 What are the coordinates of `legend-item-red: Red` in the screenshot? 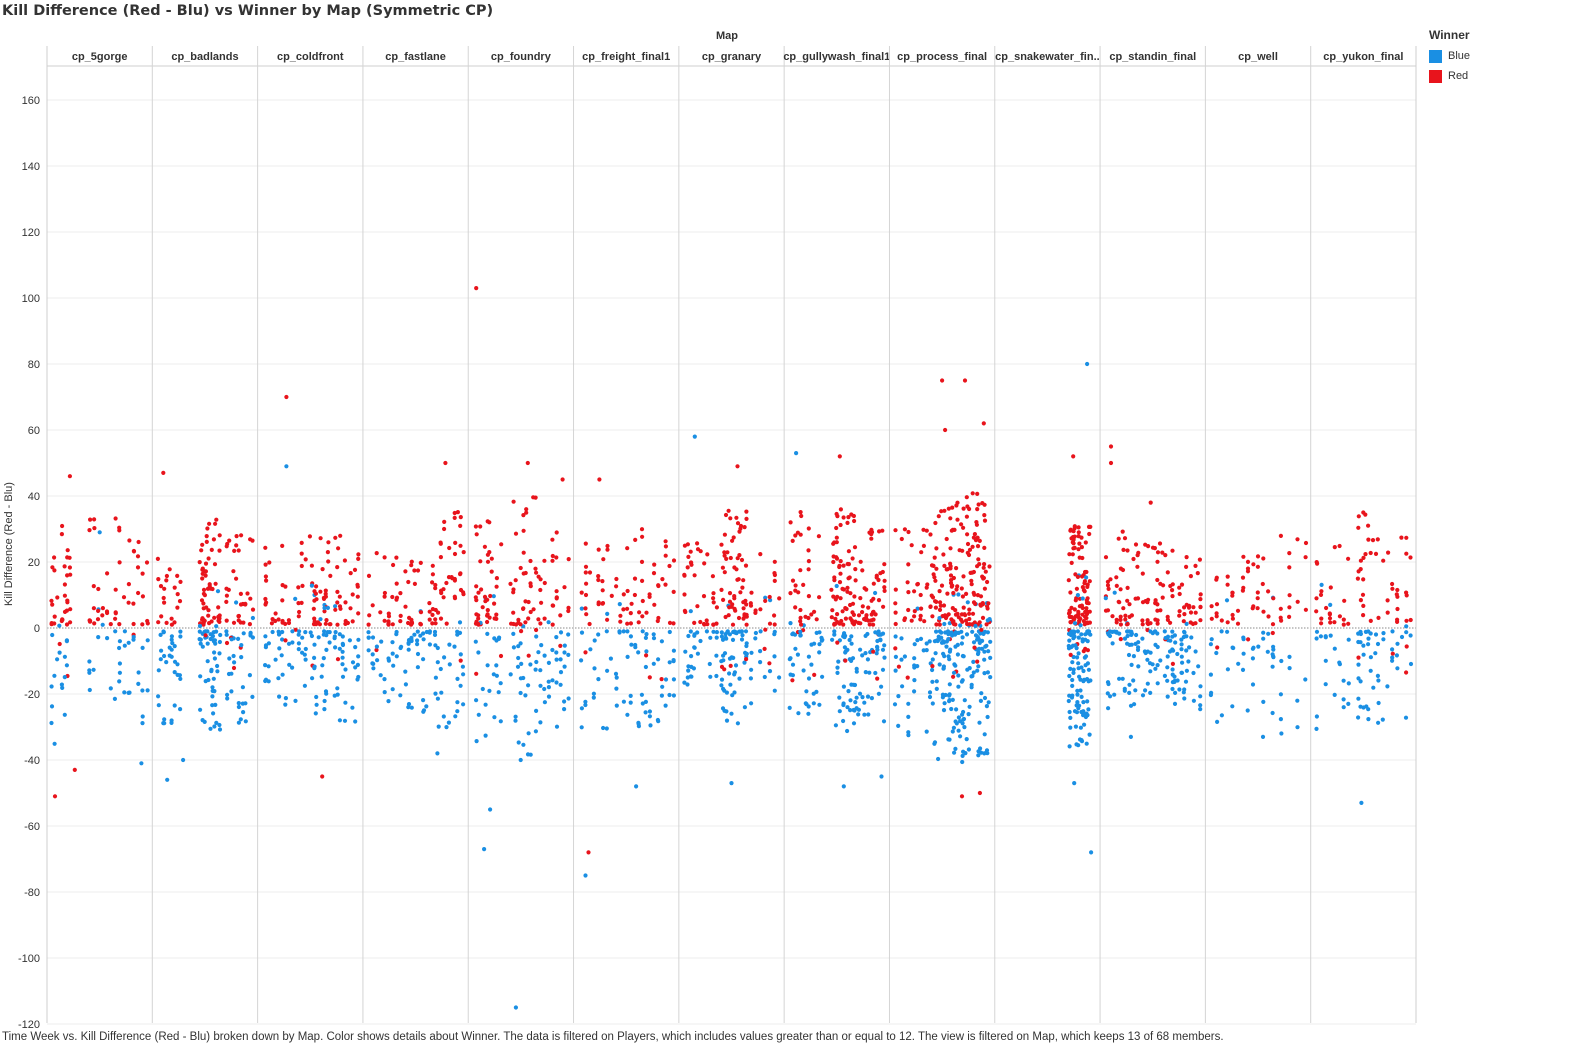 It's located at (1449, 76).